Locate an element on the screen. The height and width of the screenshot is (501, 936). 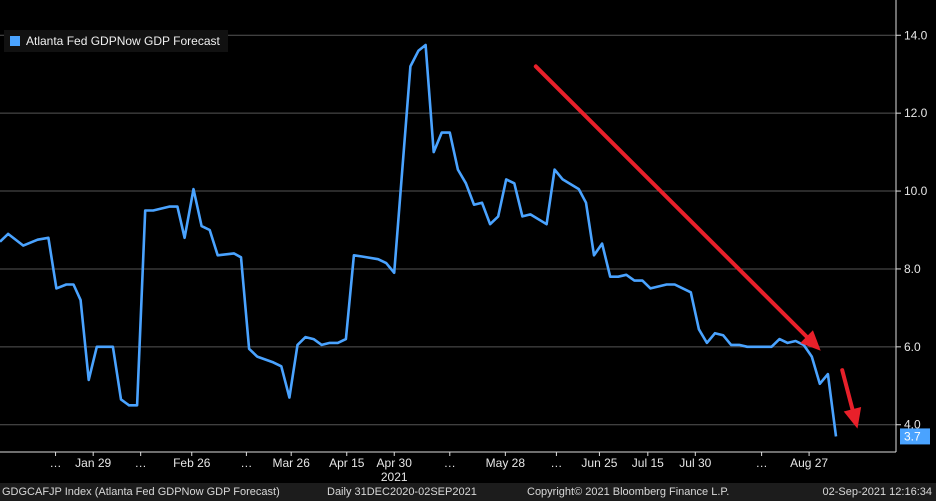
x-tick-label-13: Jul 30 is located at coordinates (695, 463).